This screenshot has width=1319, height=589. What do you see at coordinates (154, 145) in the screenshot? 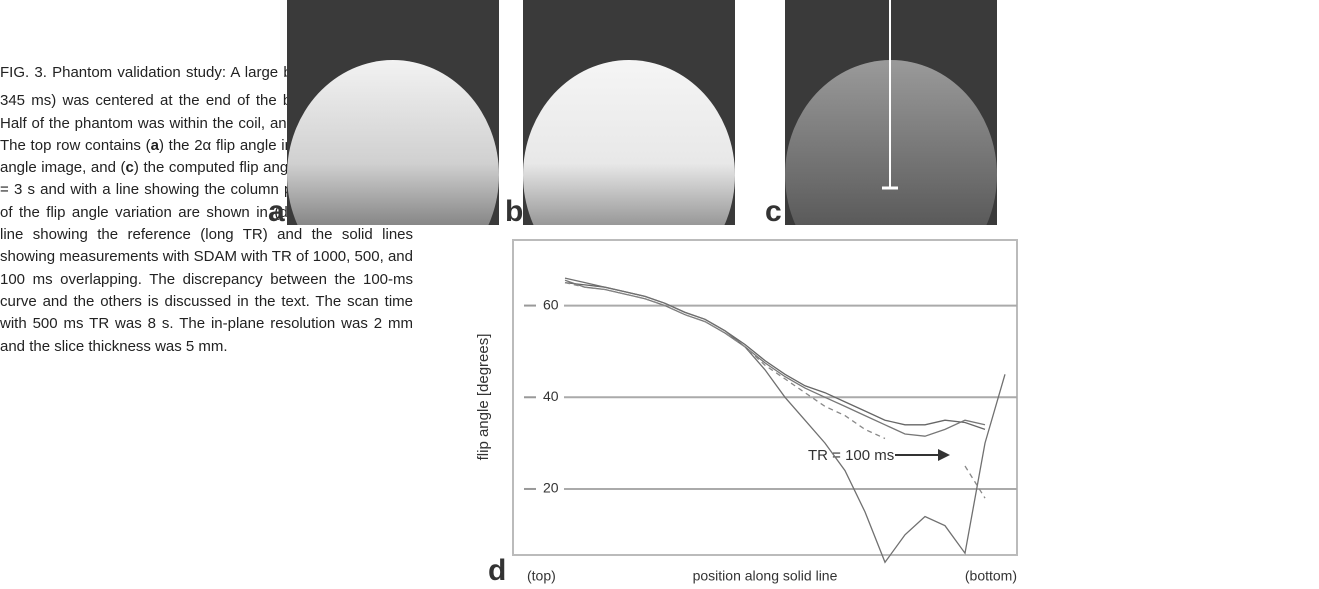
I see `caption-text: a` at bounding box center [154, 145].